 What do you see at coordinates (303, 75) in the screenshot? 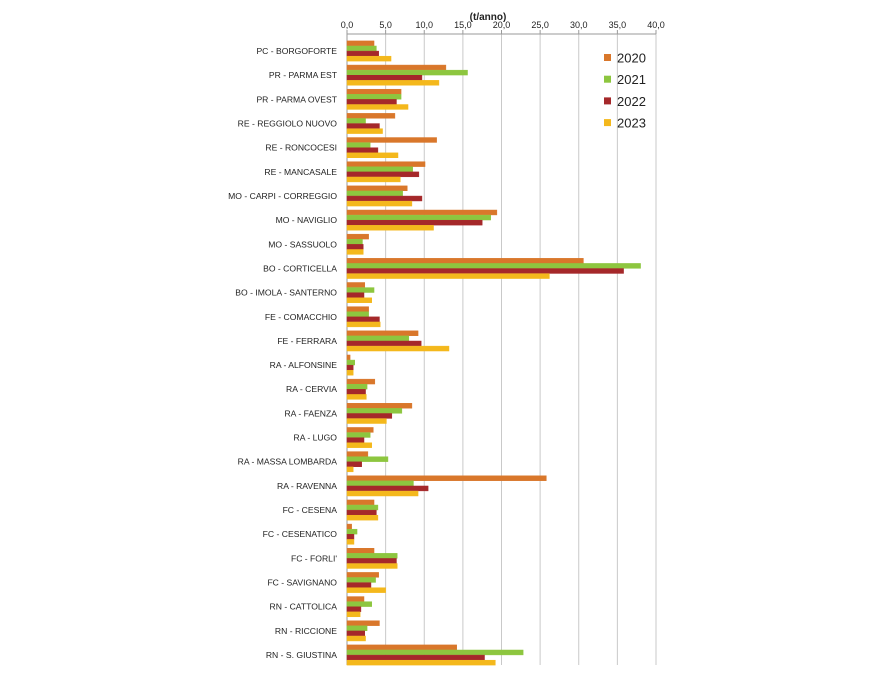
I see `category-label: PR - PARMA EST` at bounding box center [303, 75].